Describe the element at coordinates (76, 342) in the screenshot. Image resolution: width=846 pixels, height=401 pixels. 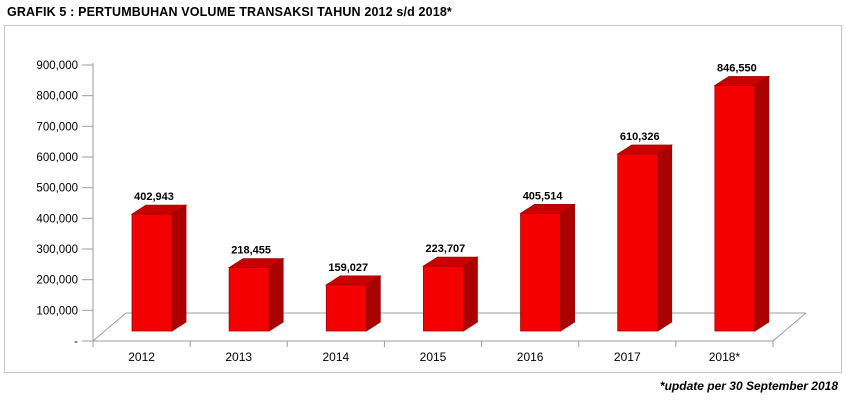
I see `y-tick-label: -` at that location.